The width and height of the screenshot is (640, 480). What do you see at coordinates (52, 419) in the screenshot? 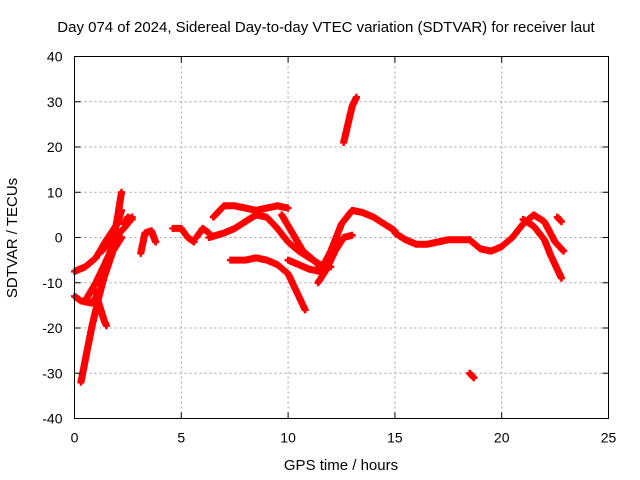
I see `y-tick-label: -40` at bounding box center [52, 419].